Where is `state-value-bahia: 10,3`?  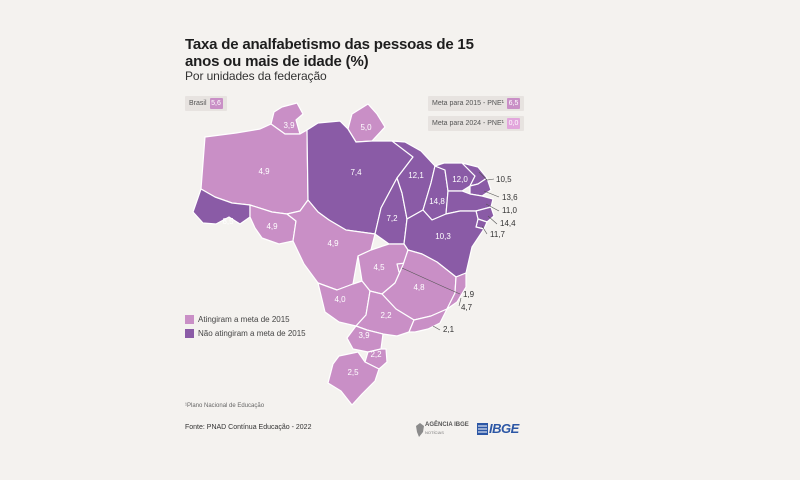
state-value-bahia: 10,3 is located at coordinates (443, 236).